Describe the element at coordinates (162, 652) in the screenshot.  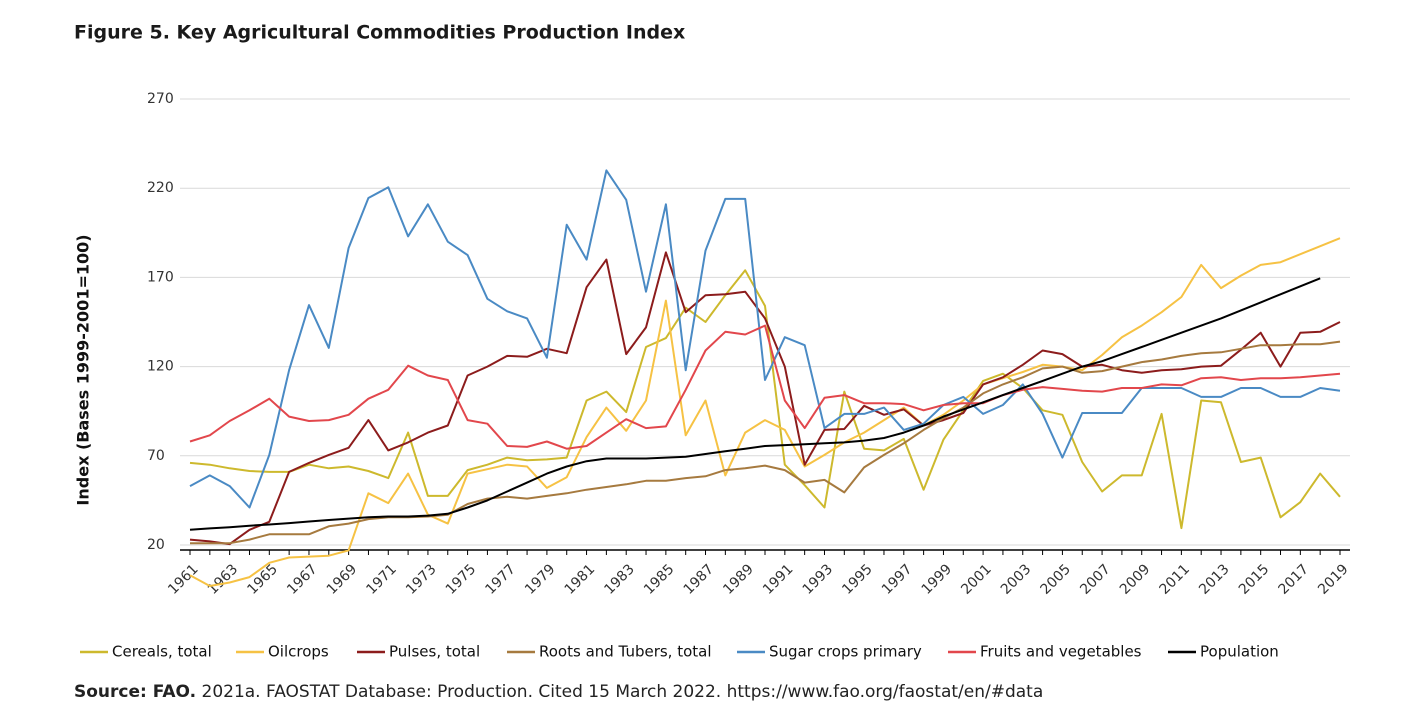
I see `legend-label: Cereals, total` at that location.